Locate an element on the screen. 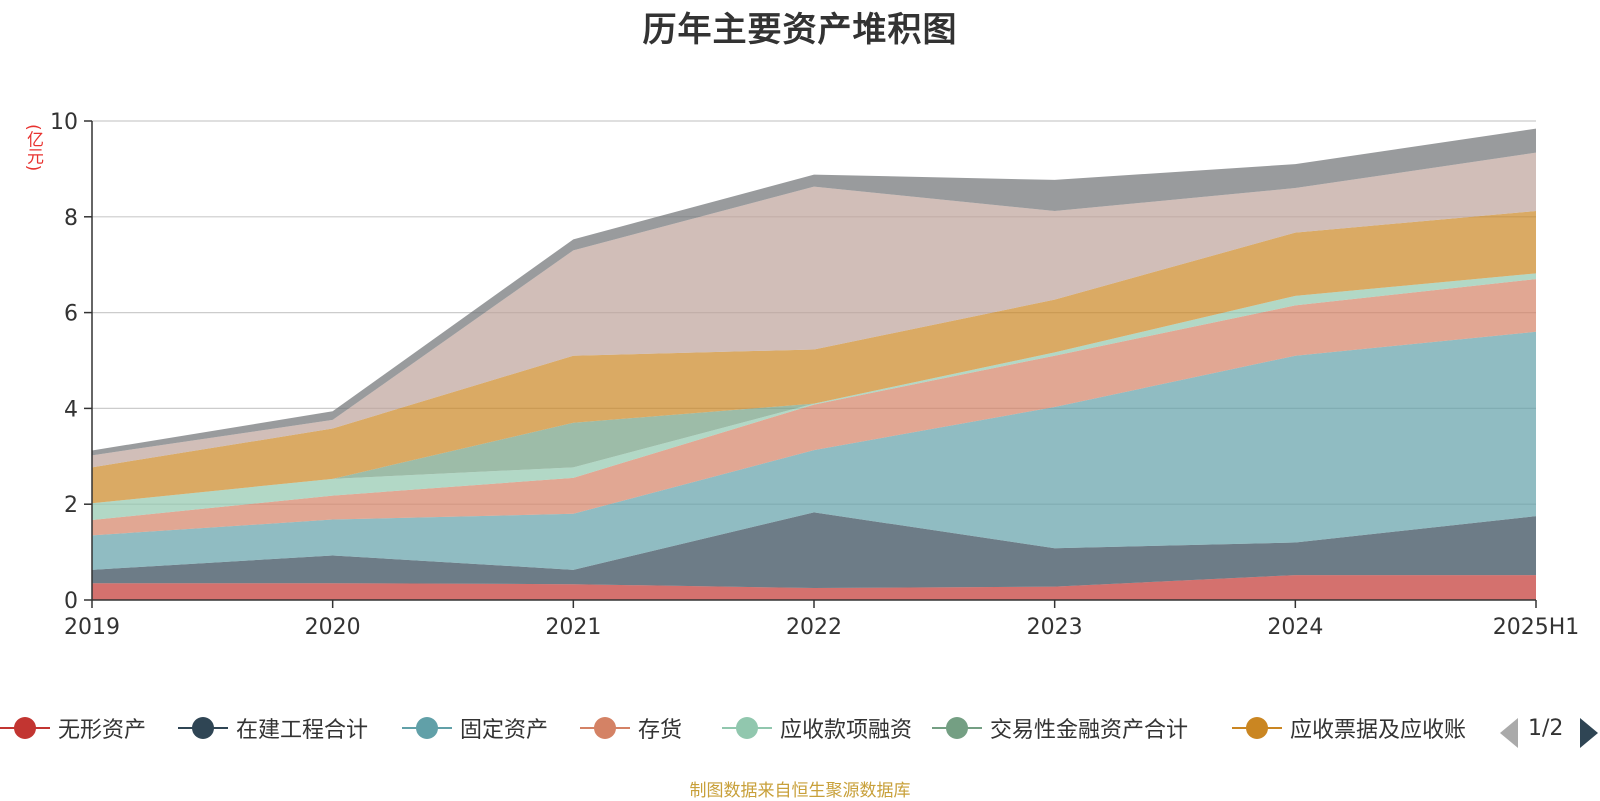 The width and height of the screenshot is (1600, 801). x-tick-label: 2023 is located at coordinates (1055, 627).